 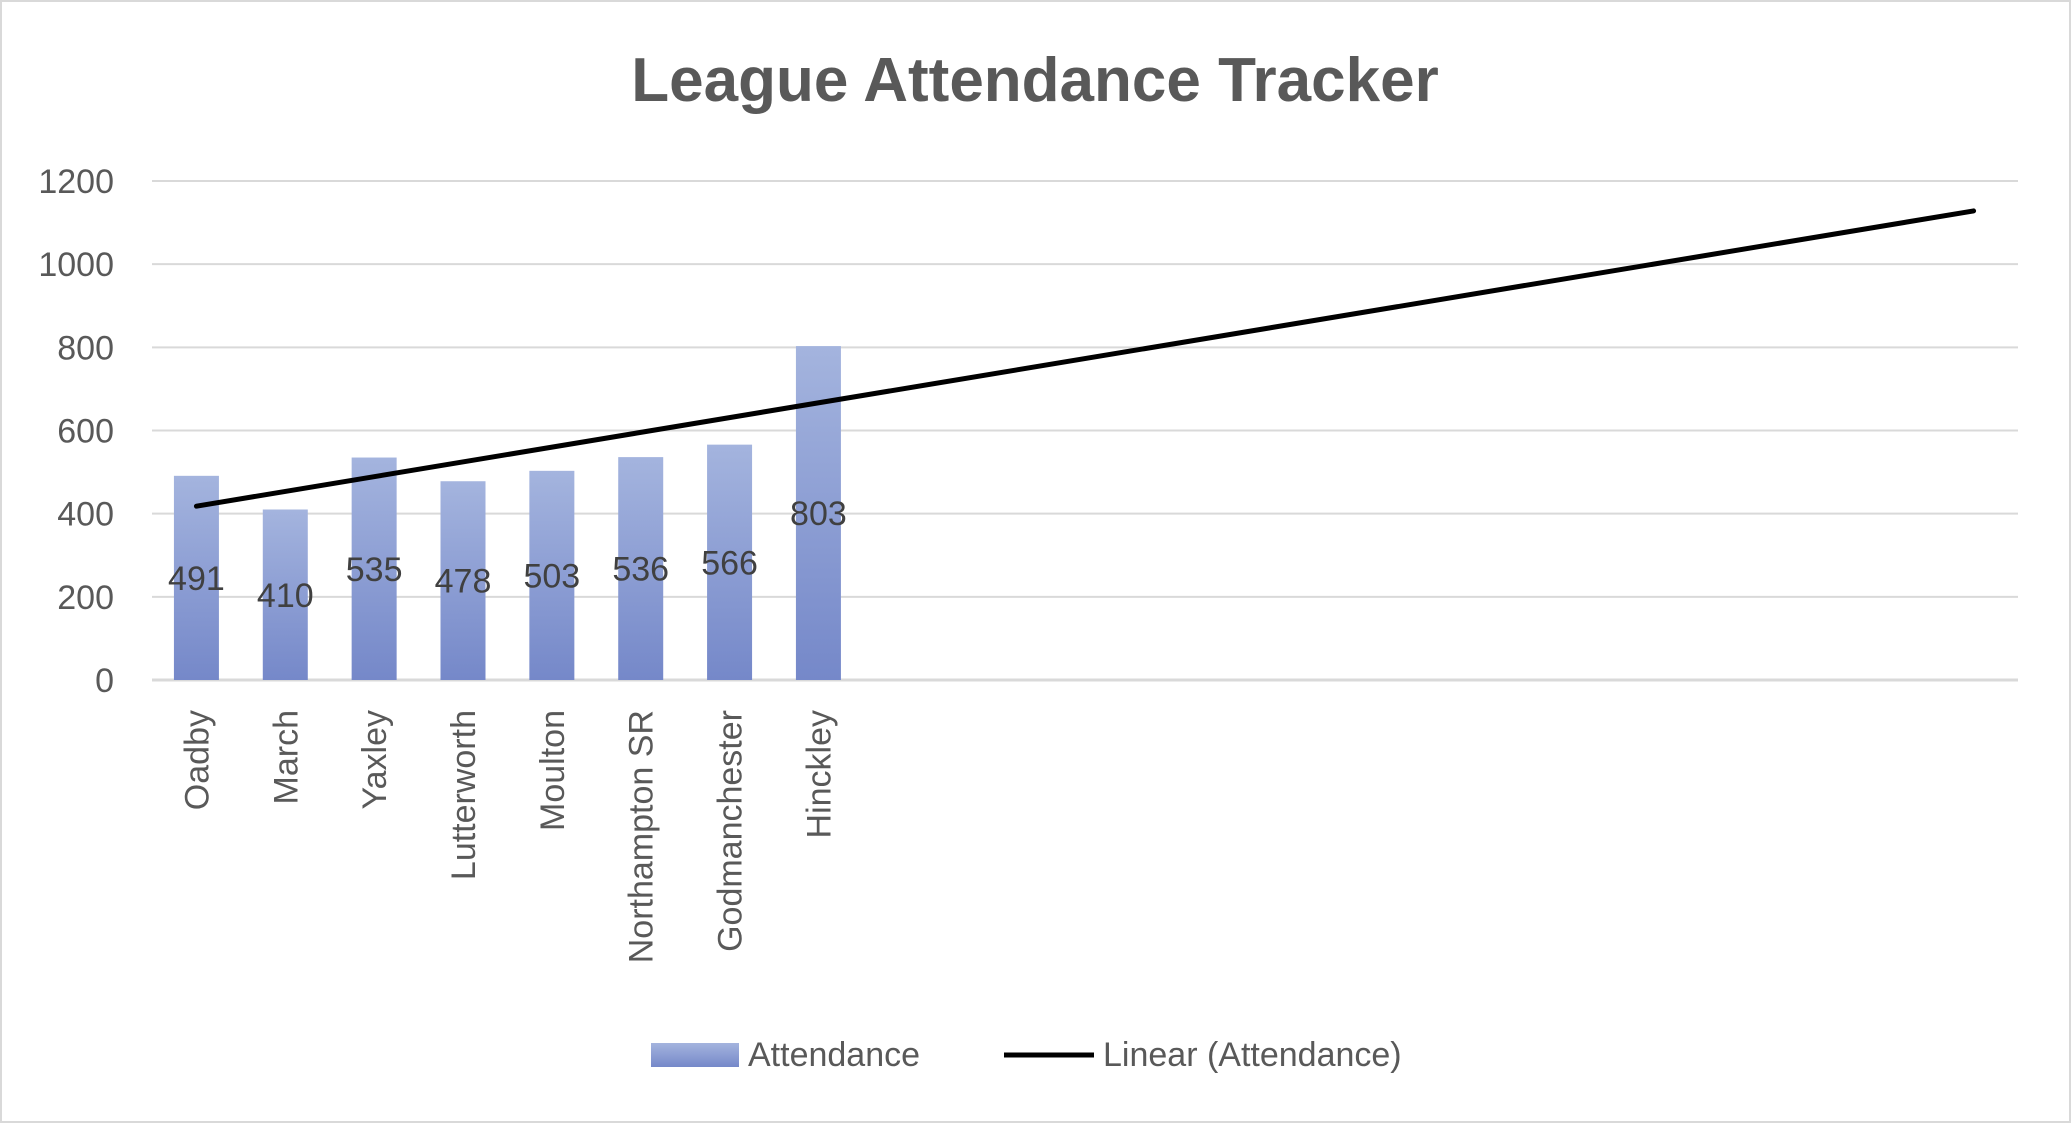 I want to click on data-label: 503, so click(x=551, y=576).